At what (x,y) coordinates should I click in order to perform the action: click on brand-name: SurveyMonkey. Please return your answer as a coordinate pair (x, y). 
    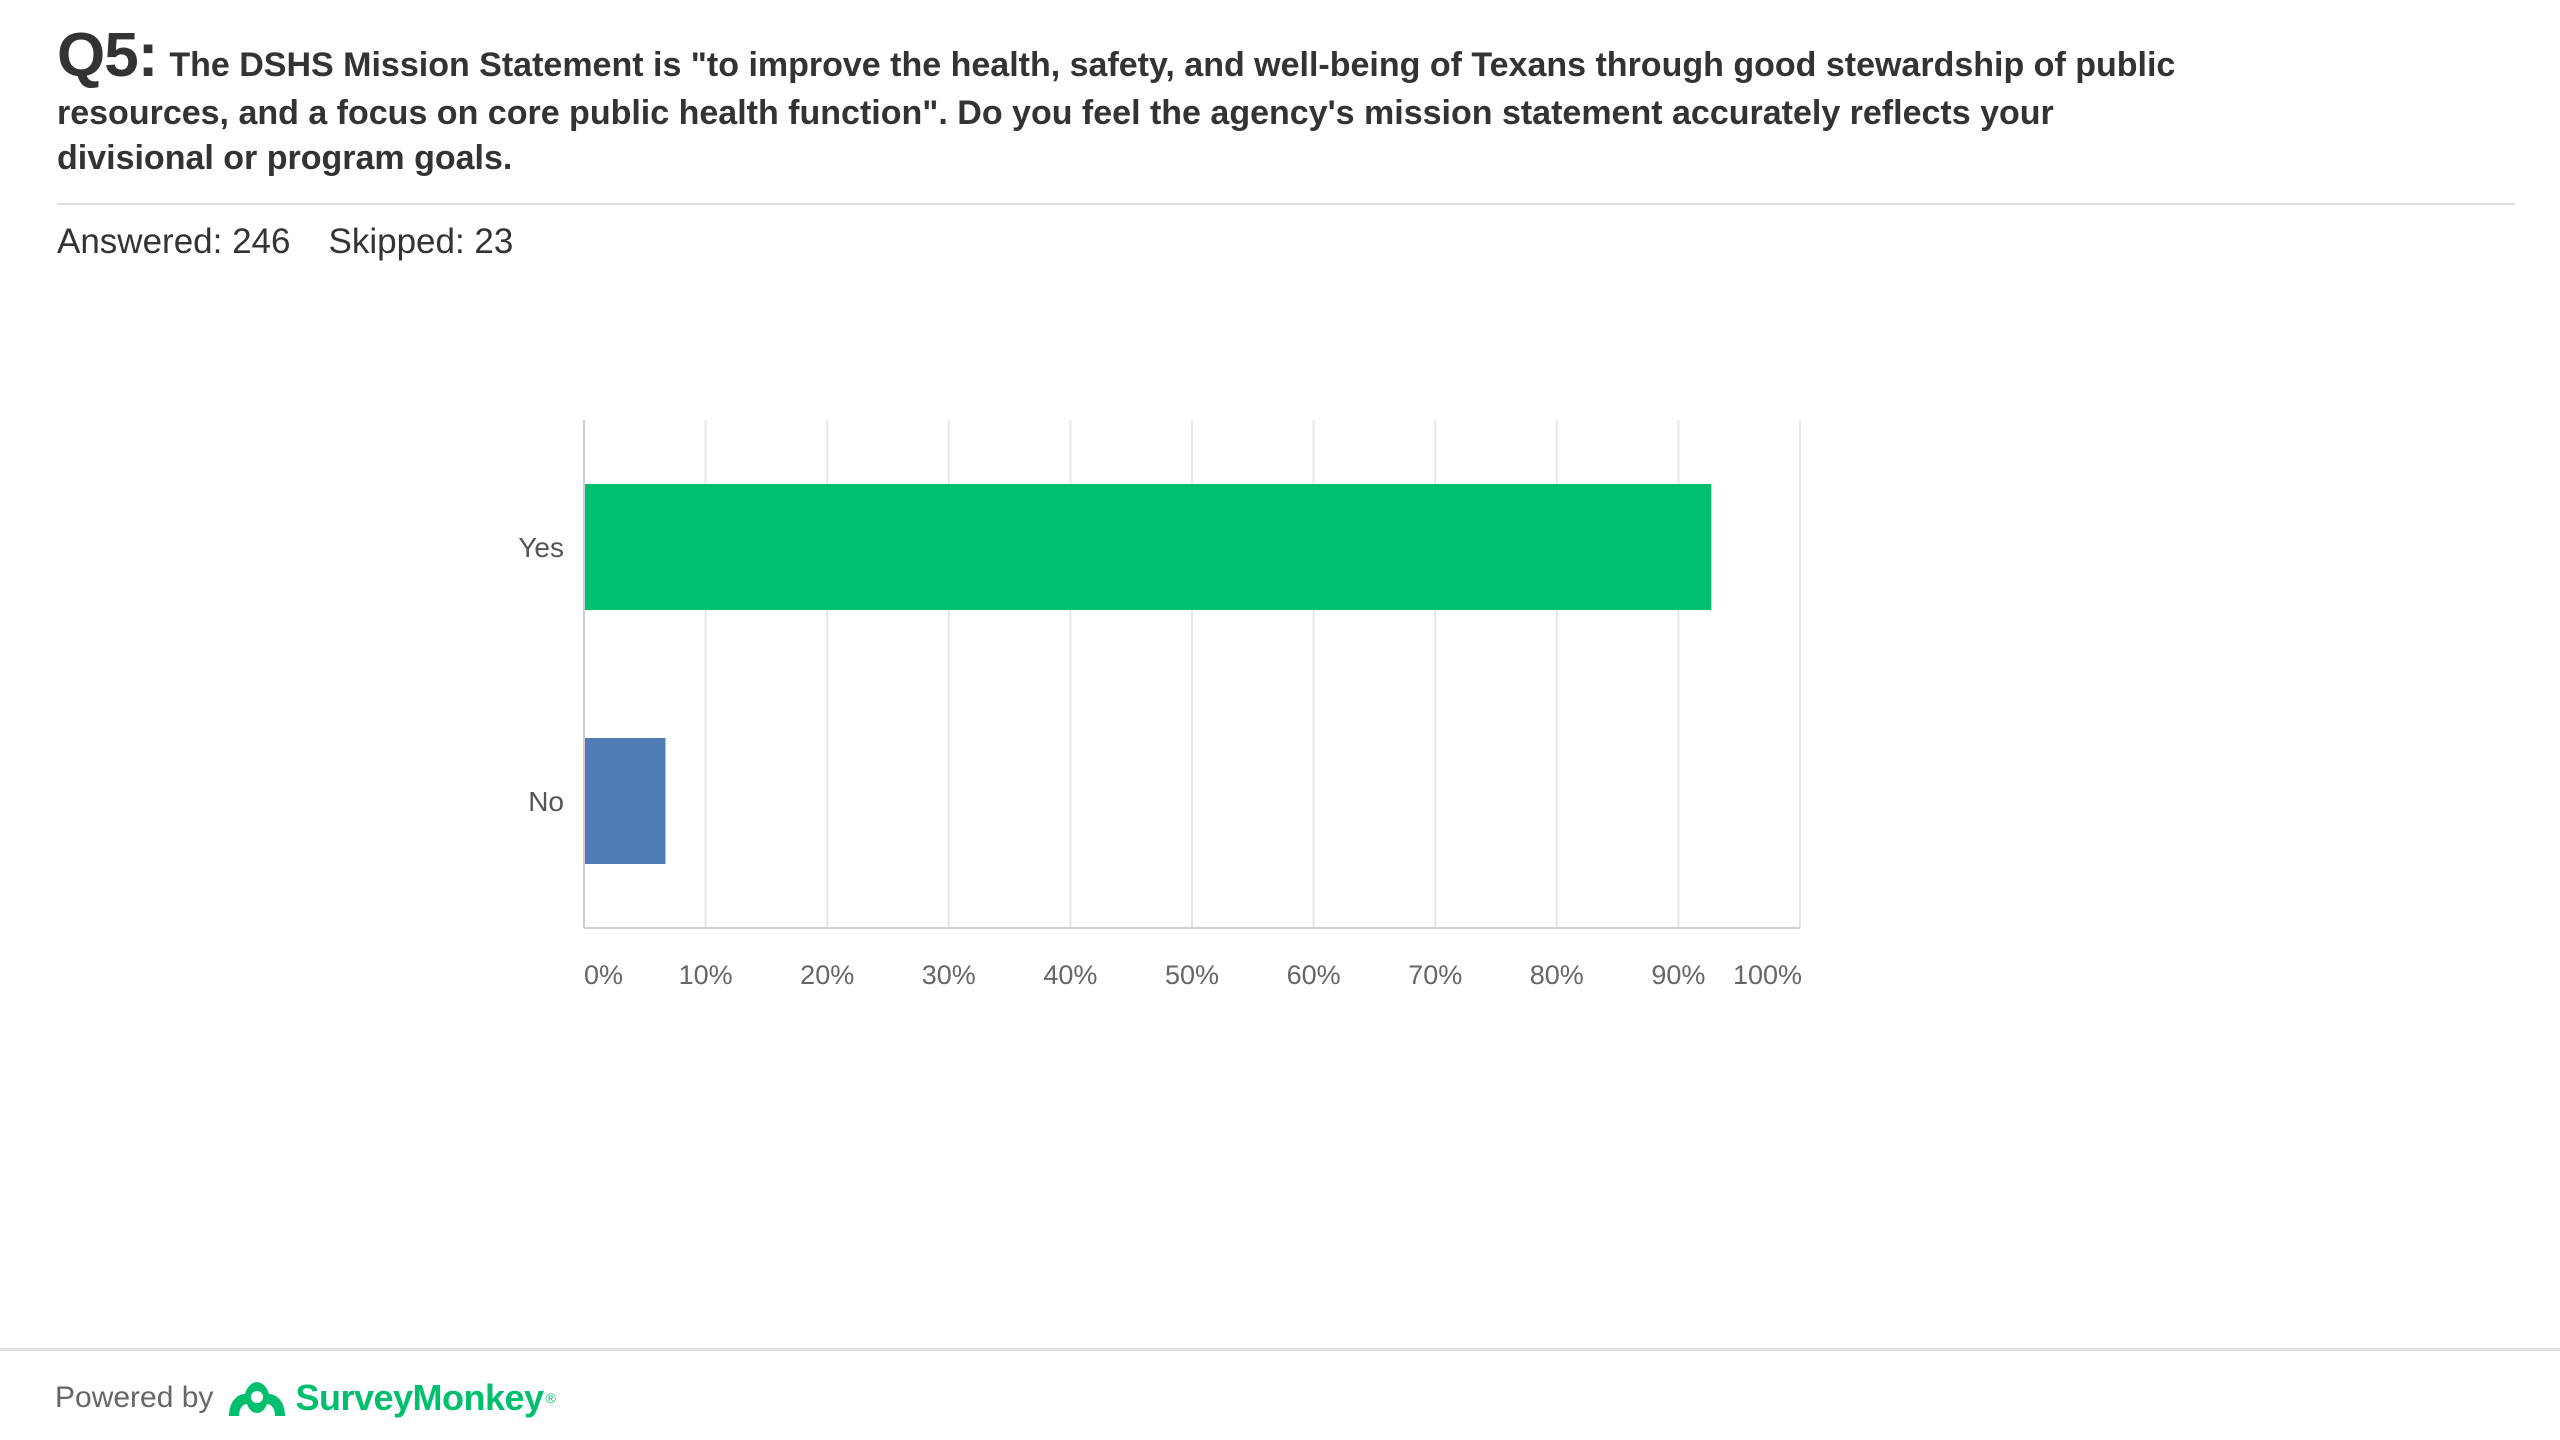
    Looking at the image, I should click on (419, 1397).